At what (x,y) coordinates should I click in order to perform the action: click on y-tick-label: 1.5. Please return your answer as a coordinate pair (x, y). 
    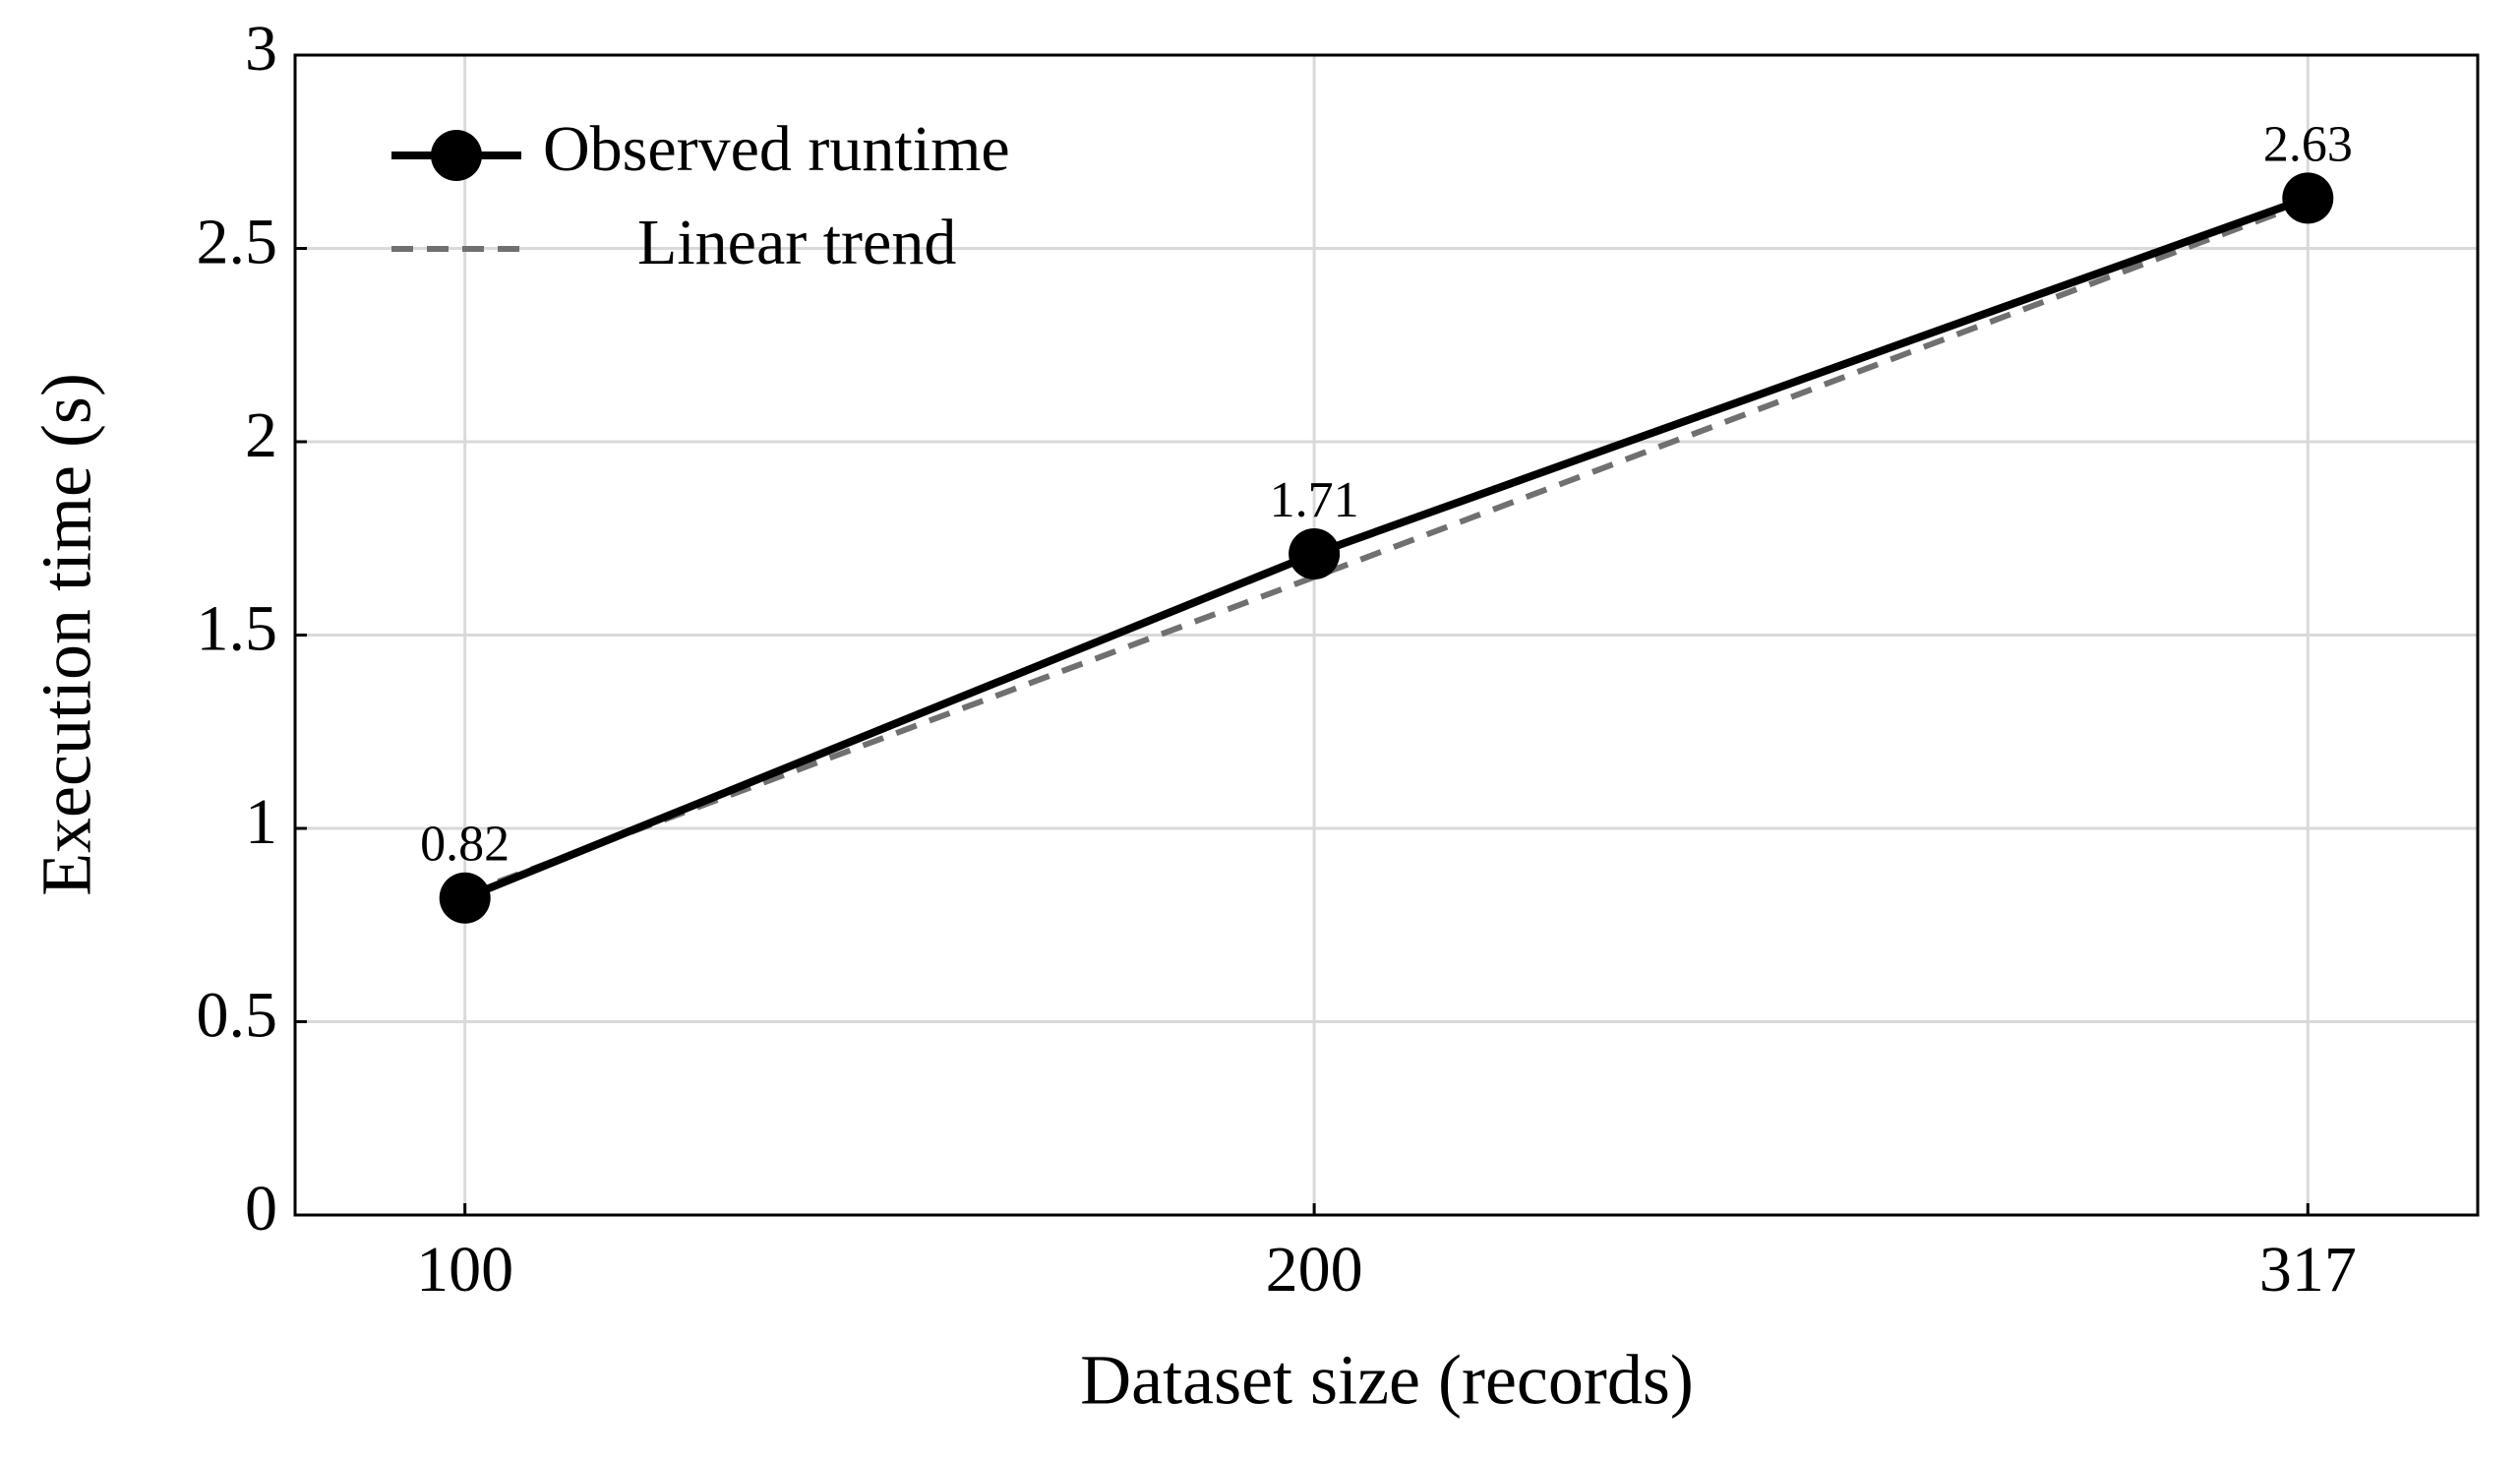
    Looking at the image, I should click on (237, 629).